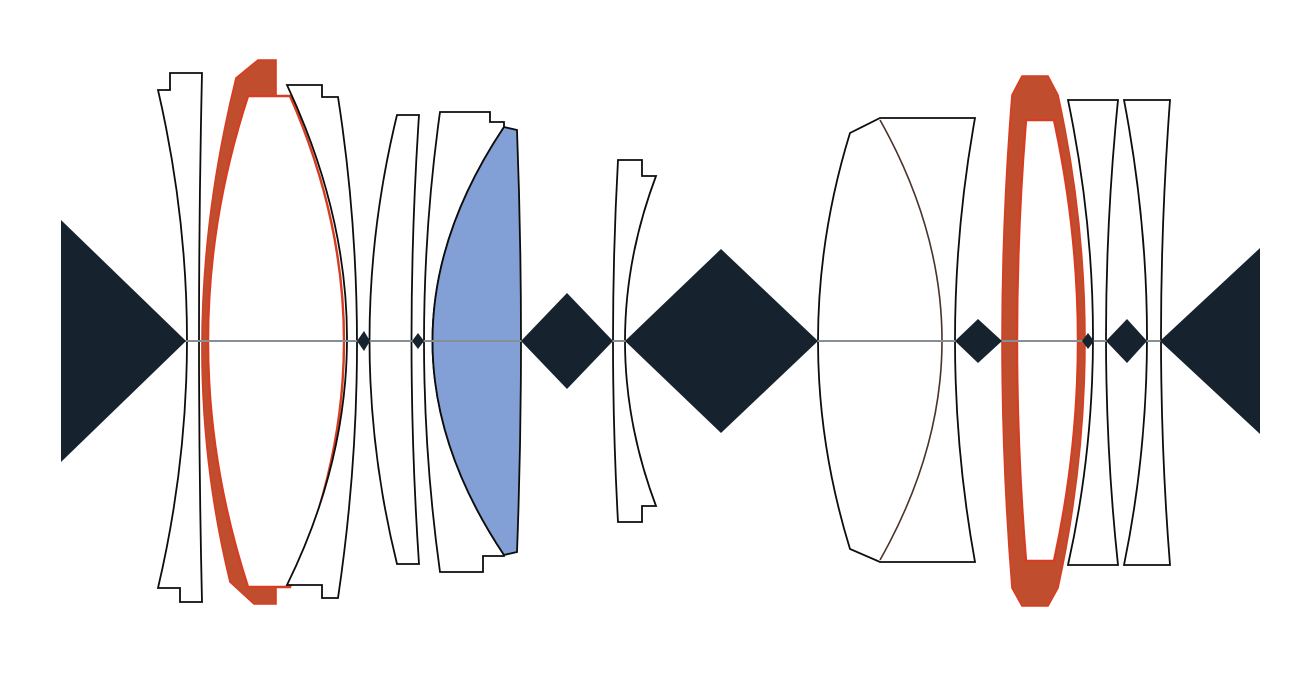  What do you see at coordinates (179, 337) in the screenshot?
I see `lens-element-01-front-negative` at bounding box center [179, 337].